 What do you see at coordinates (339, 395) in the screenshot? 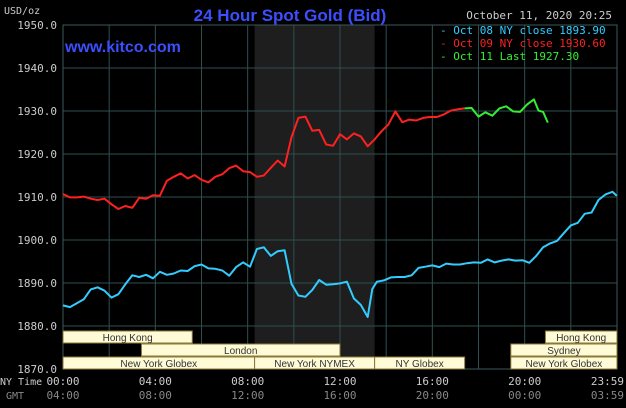
I see `gmt-tick-label: 16:00` at bounding box center [339, 395].